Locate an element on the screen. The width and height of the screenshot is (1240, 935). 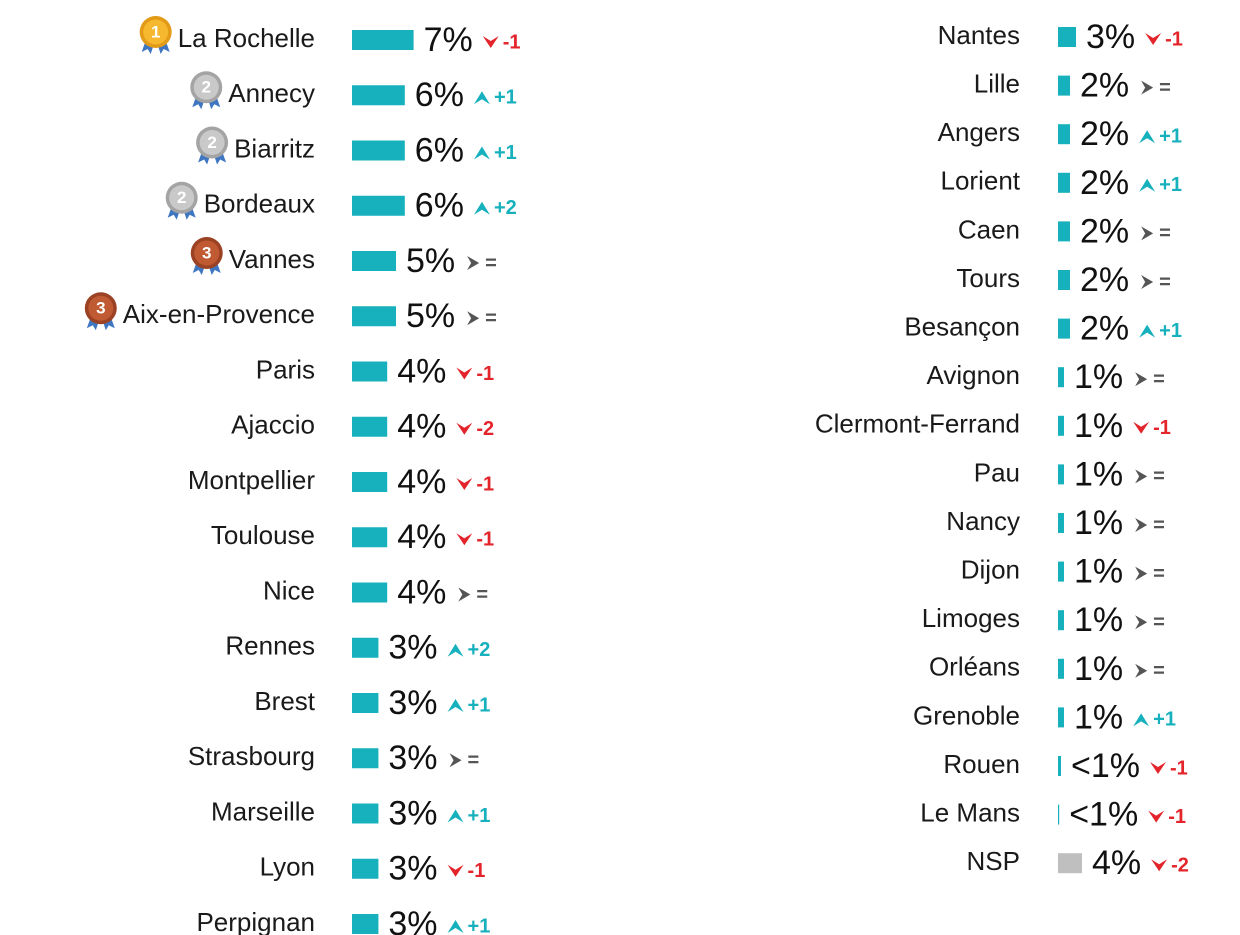
category-label: Vannes is located at coordinates (272, 259).